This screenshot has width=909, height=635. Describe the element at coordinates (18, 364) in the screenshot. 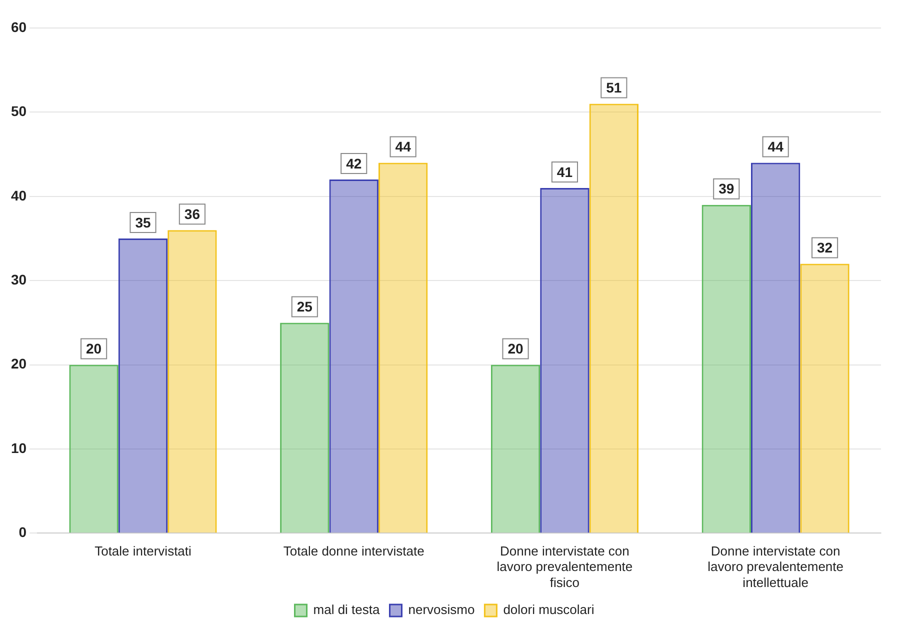

I see `y-tick-label: 20` at that location.